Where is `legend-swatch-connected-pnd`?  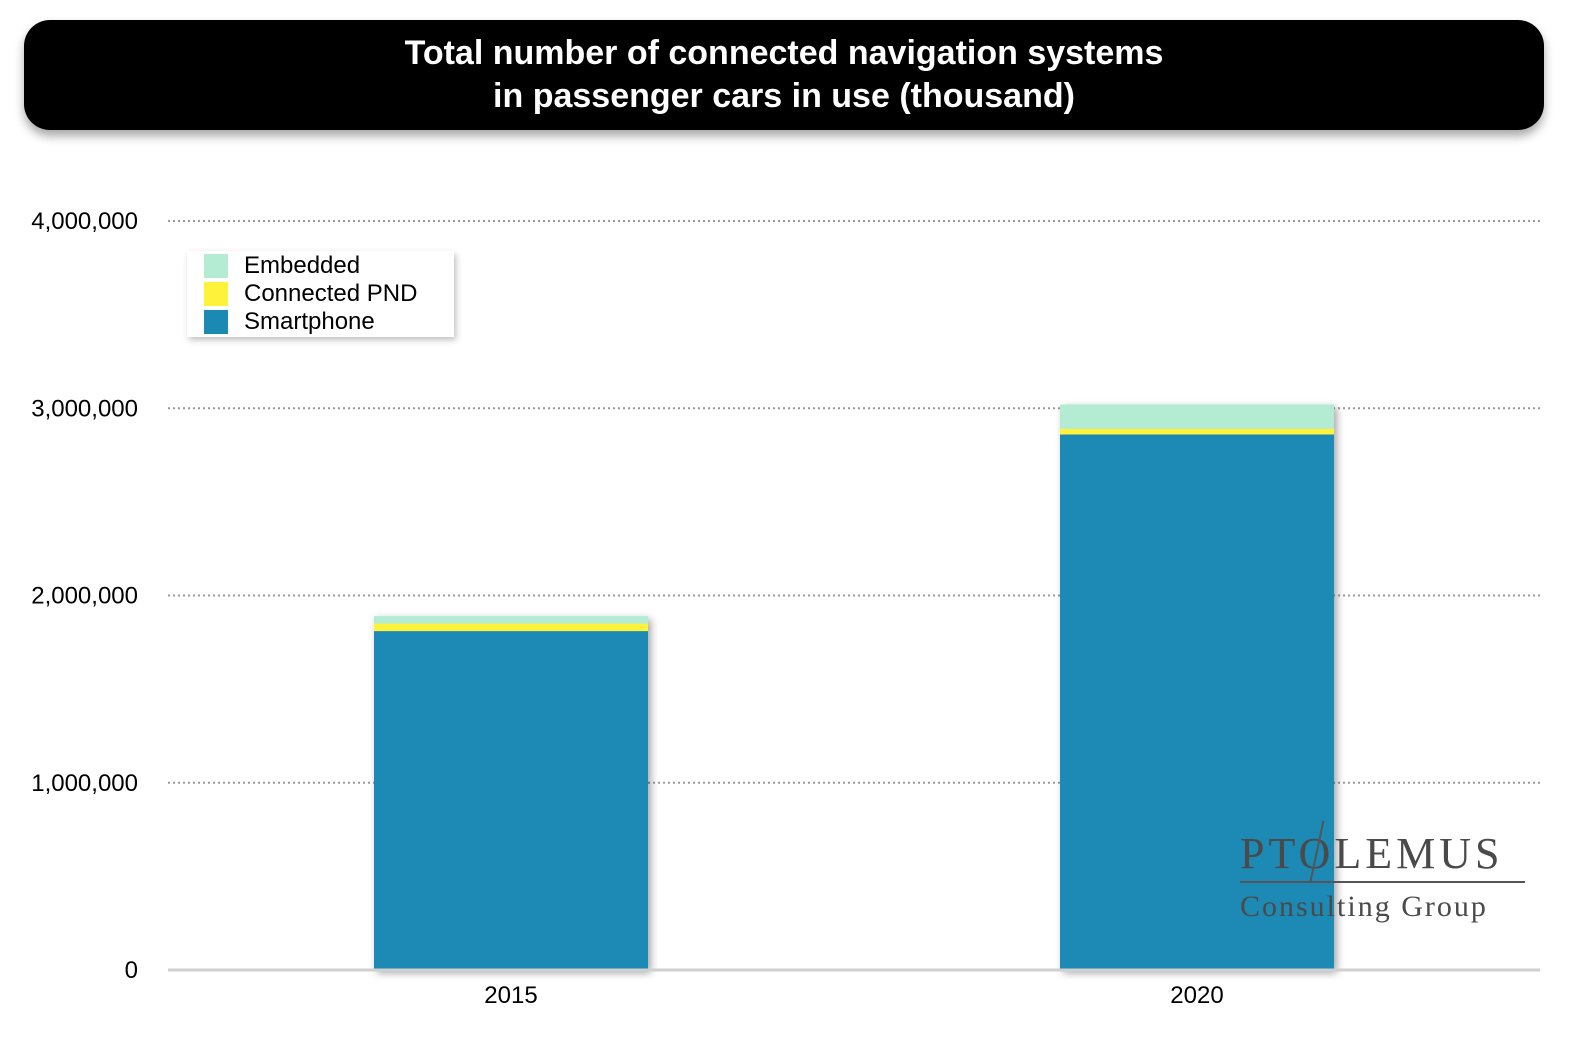
legend-swatch-connected-pnd is located at coordinates (216, 294).